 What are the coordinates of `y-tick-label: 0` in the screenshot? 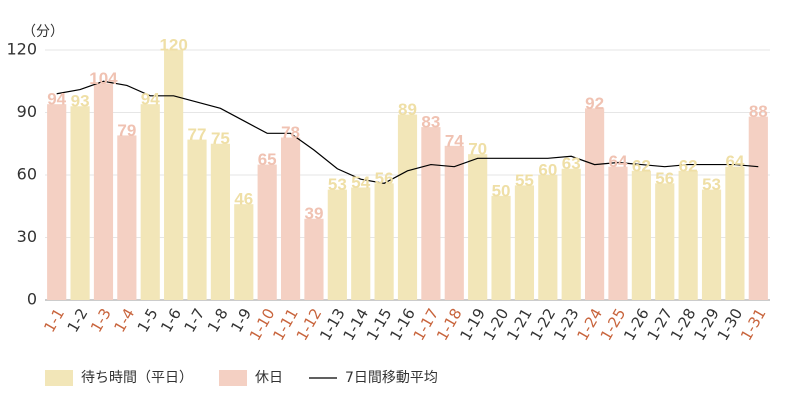 It's located at (32, 299).